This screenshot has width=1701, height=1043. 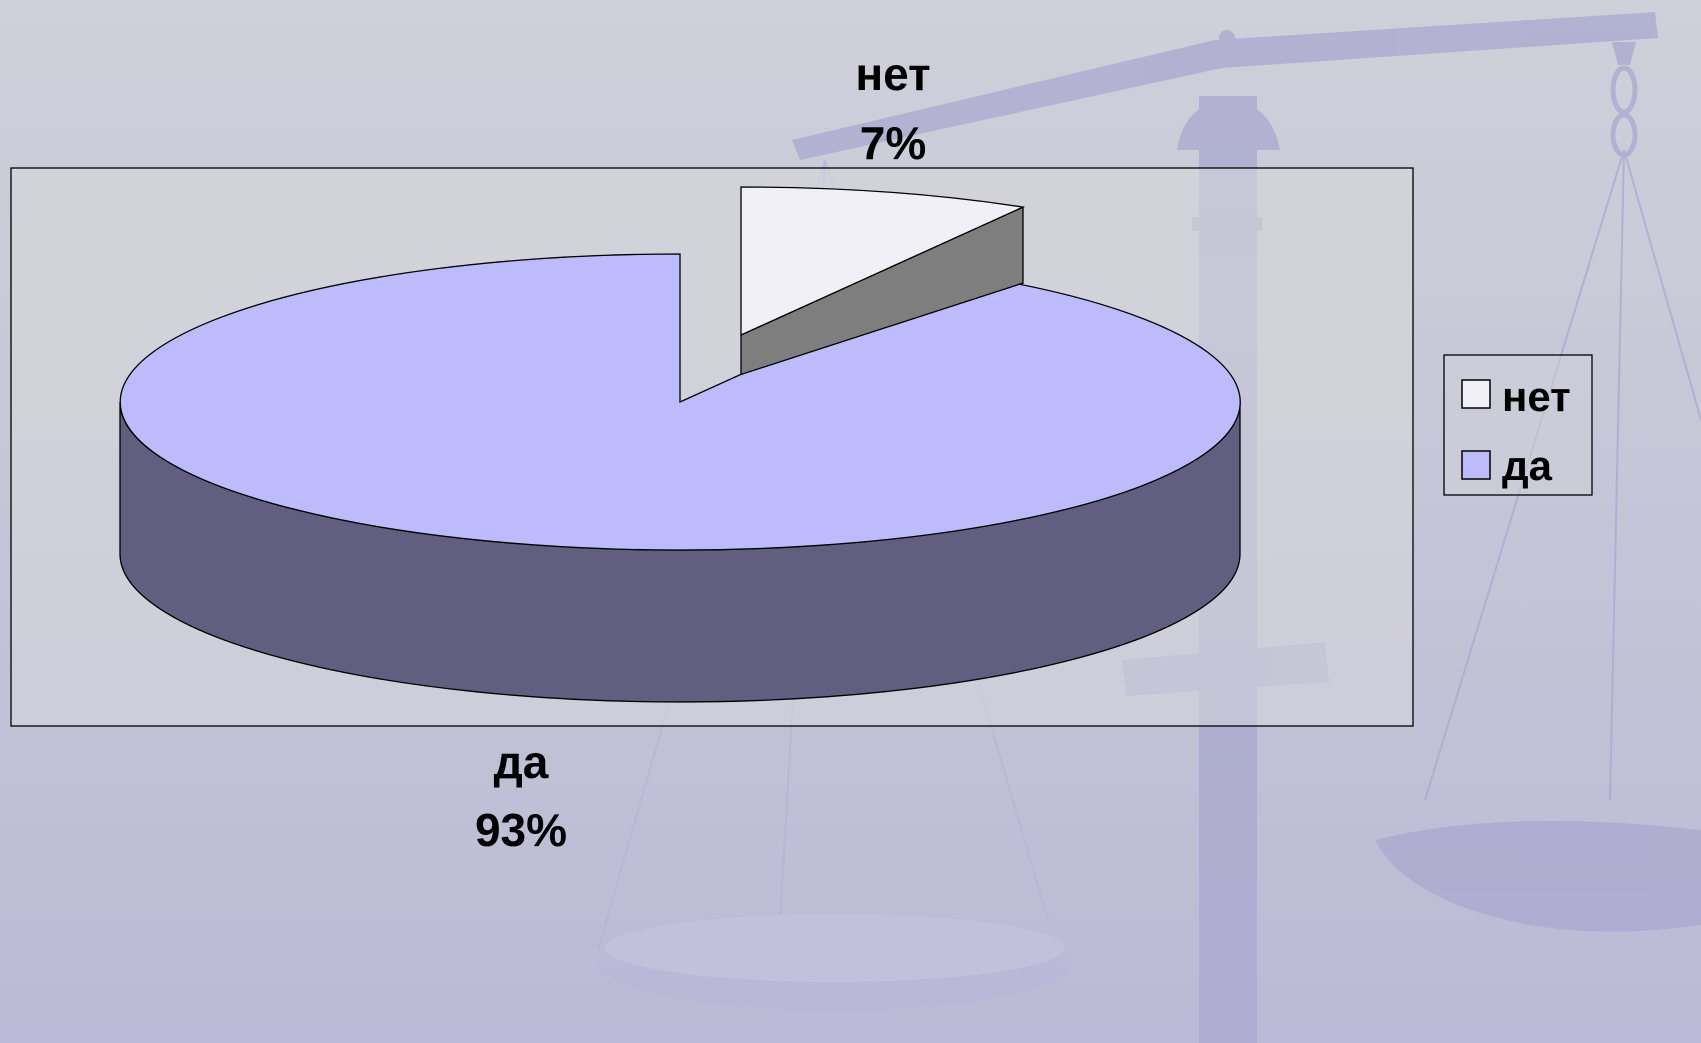 I want to click on data-label-net-value: 7%, so click(x=893, y=143).